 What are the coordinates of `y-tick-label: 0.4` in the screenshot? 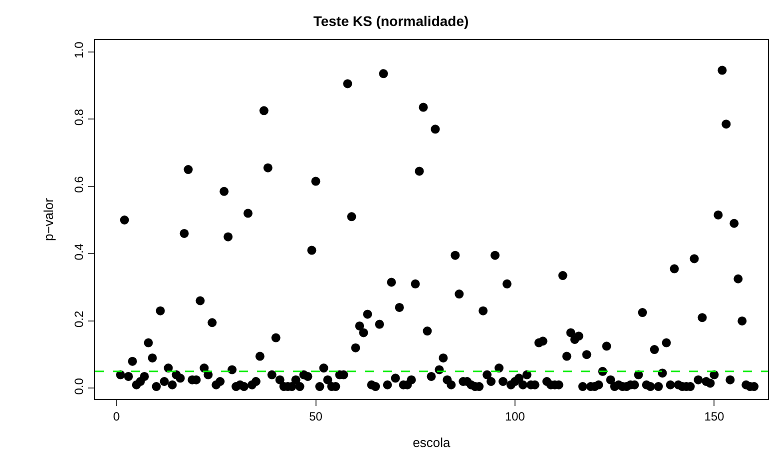 It's located at (79, 251).